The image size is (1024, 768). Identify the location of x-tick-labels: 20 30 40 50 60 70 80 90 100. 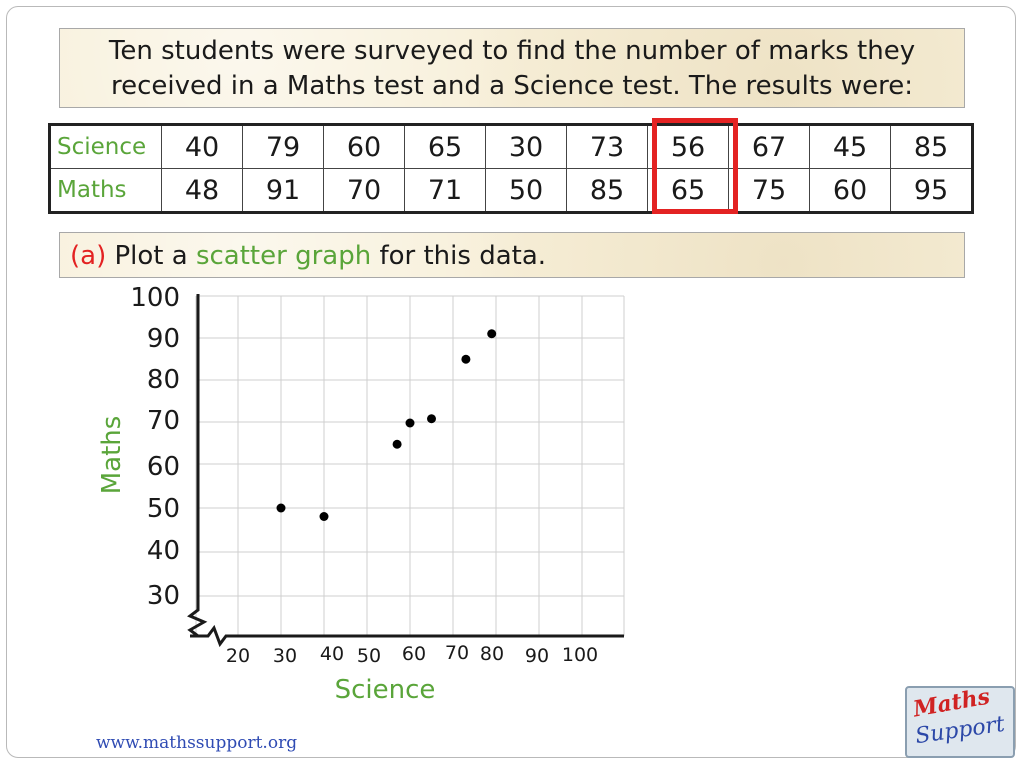
(412, 654).